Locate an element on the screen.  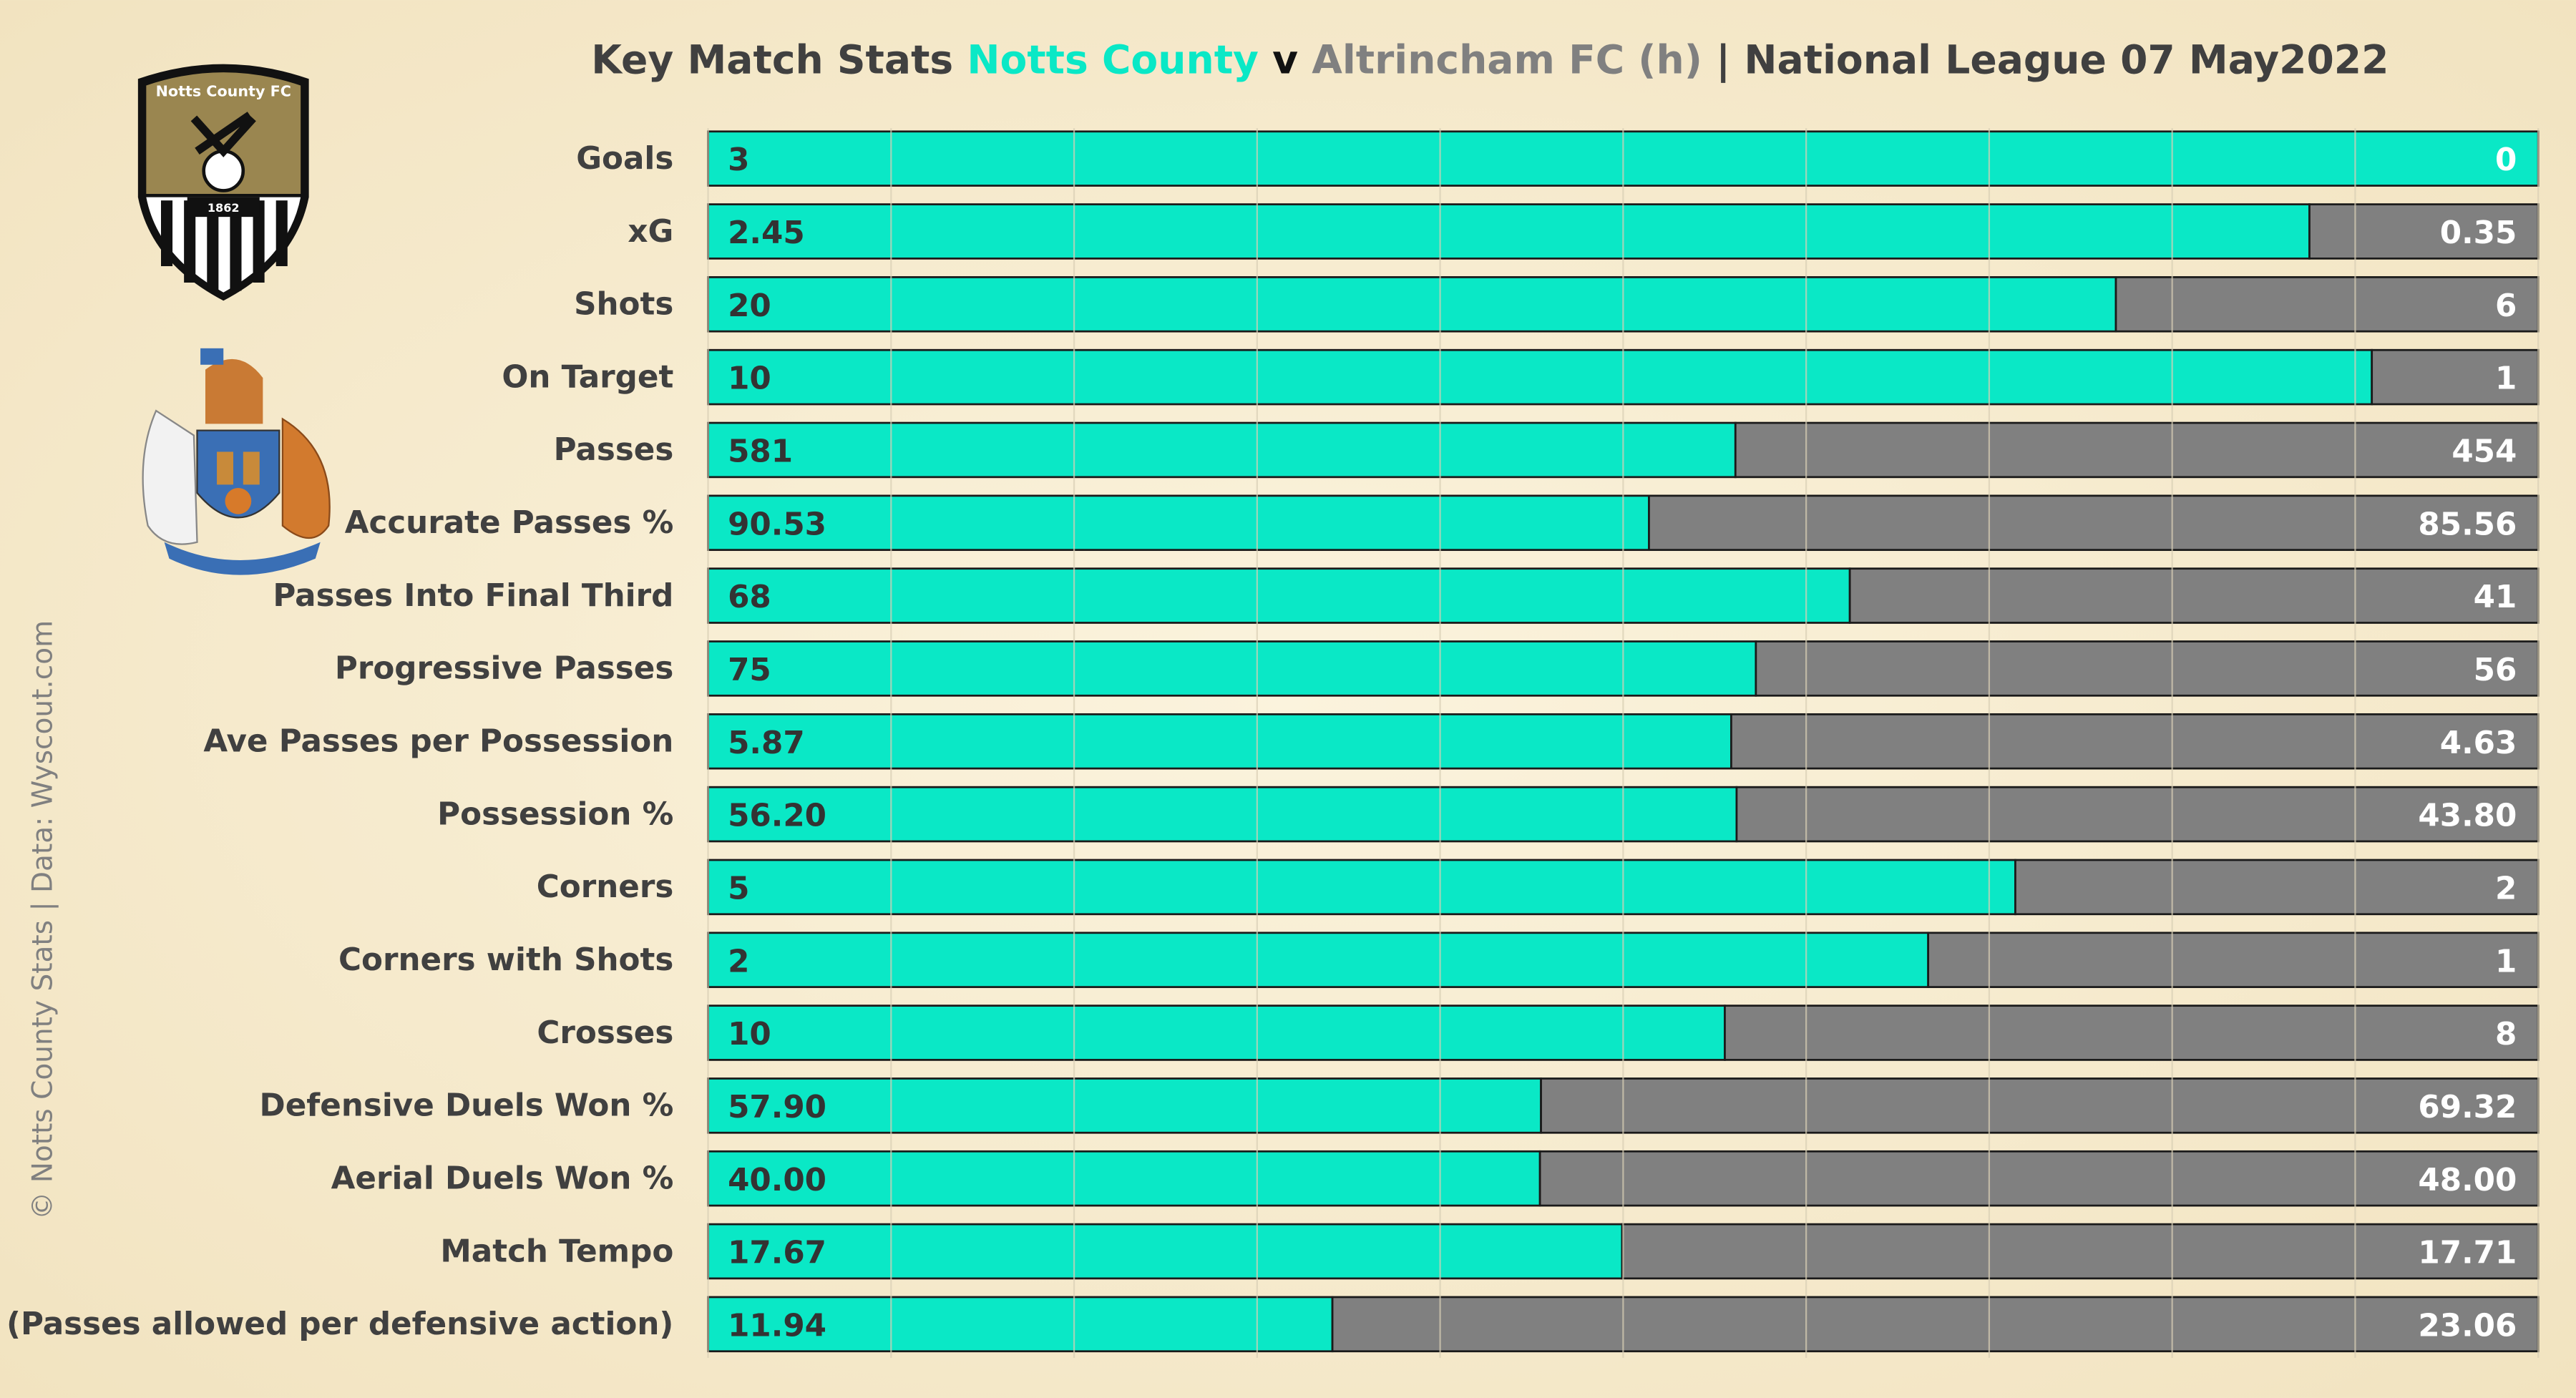
category-label: Defensive Duels Won % is located at coordinates (467, 1106).